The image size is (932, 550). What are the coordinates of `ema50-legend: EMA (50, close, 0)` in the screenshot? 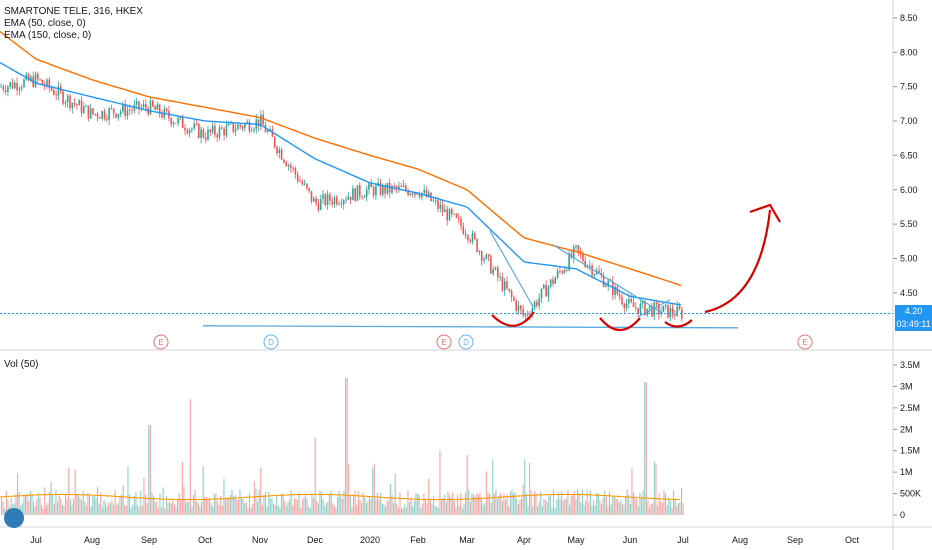 It's located at (45, 23).